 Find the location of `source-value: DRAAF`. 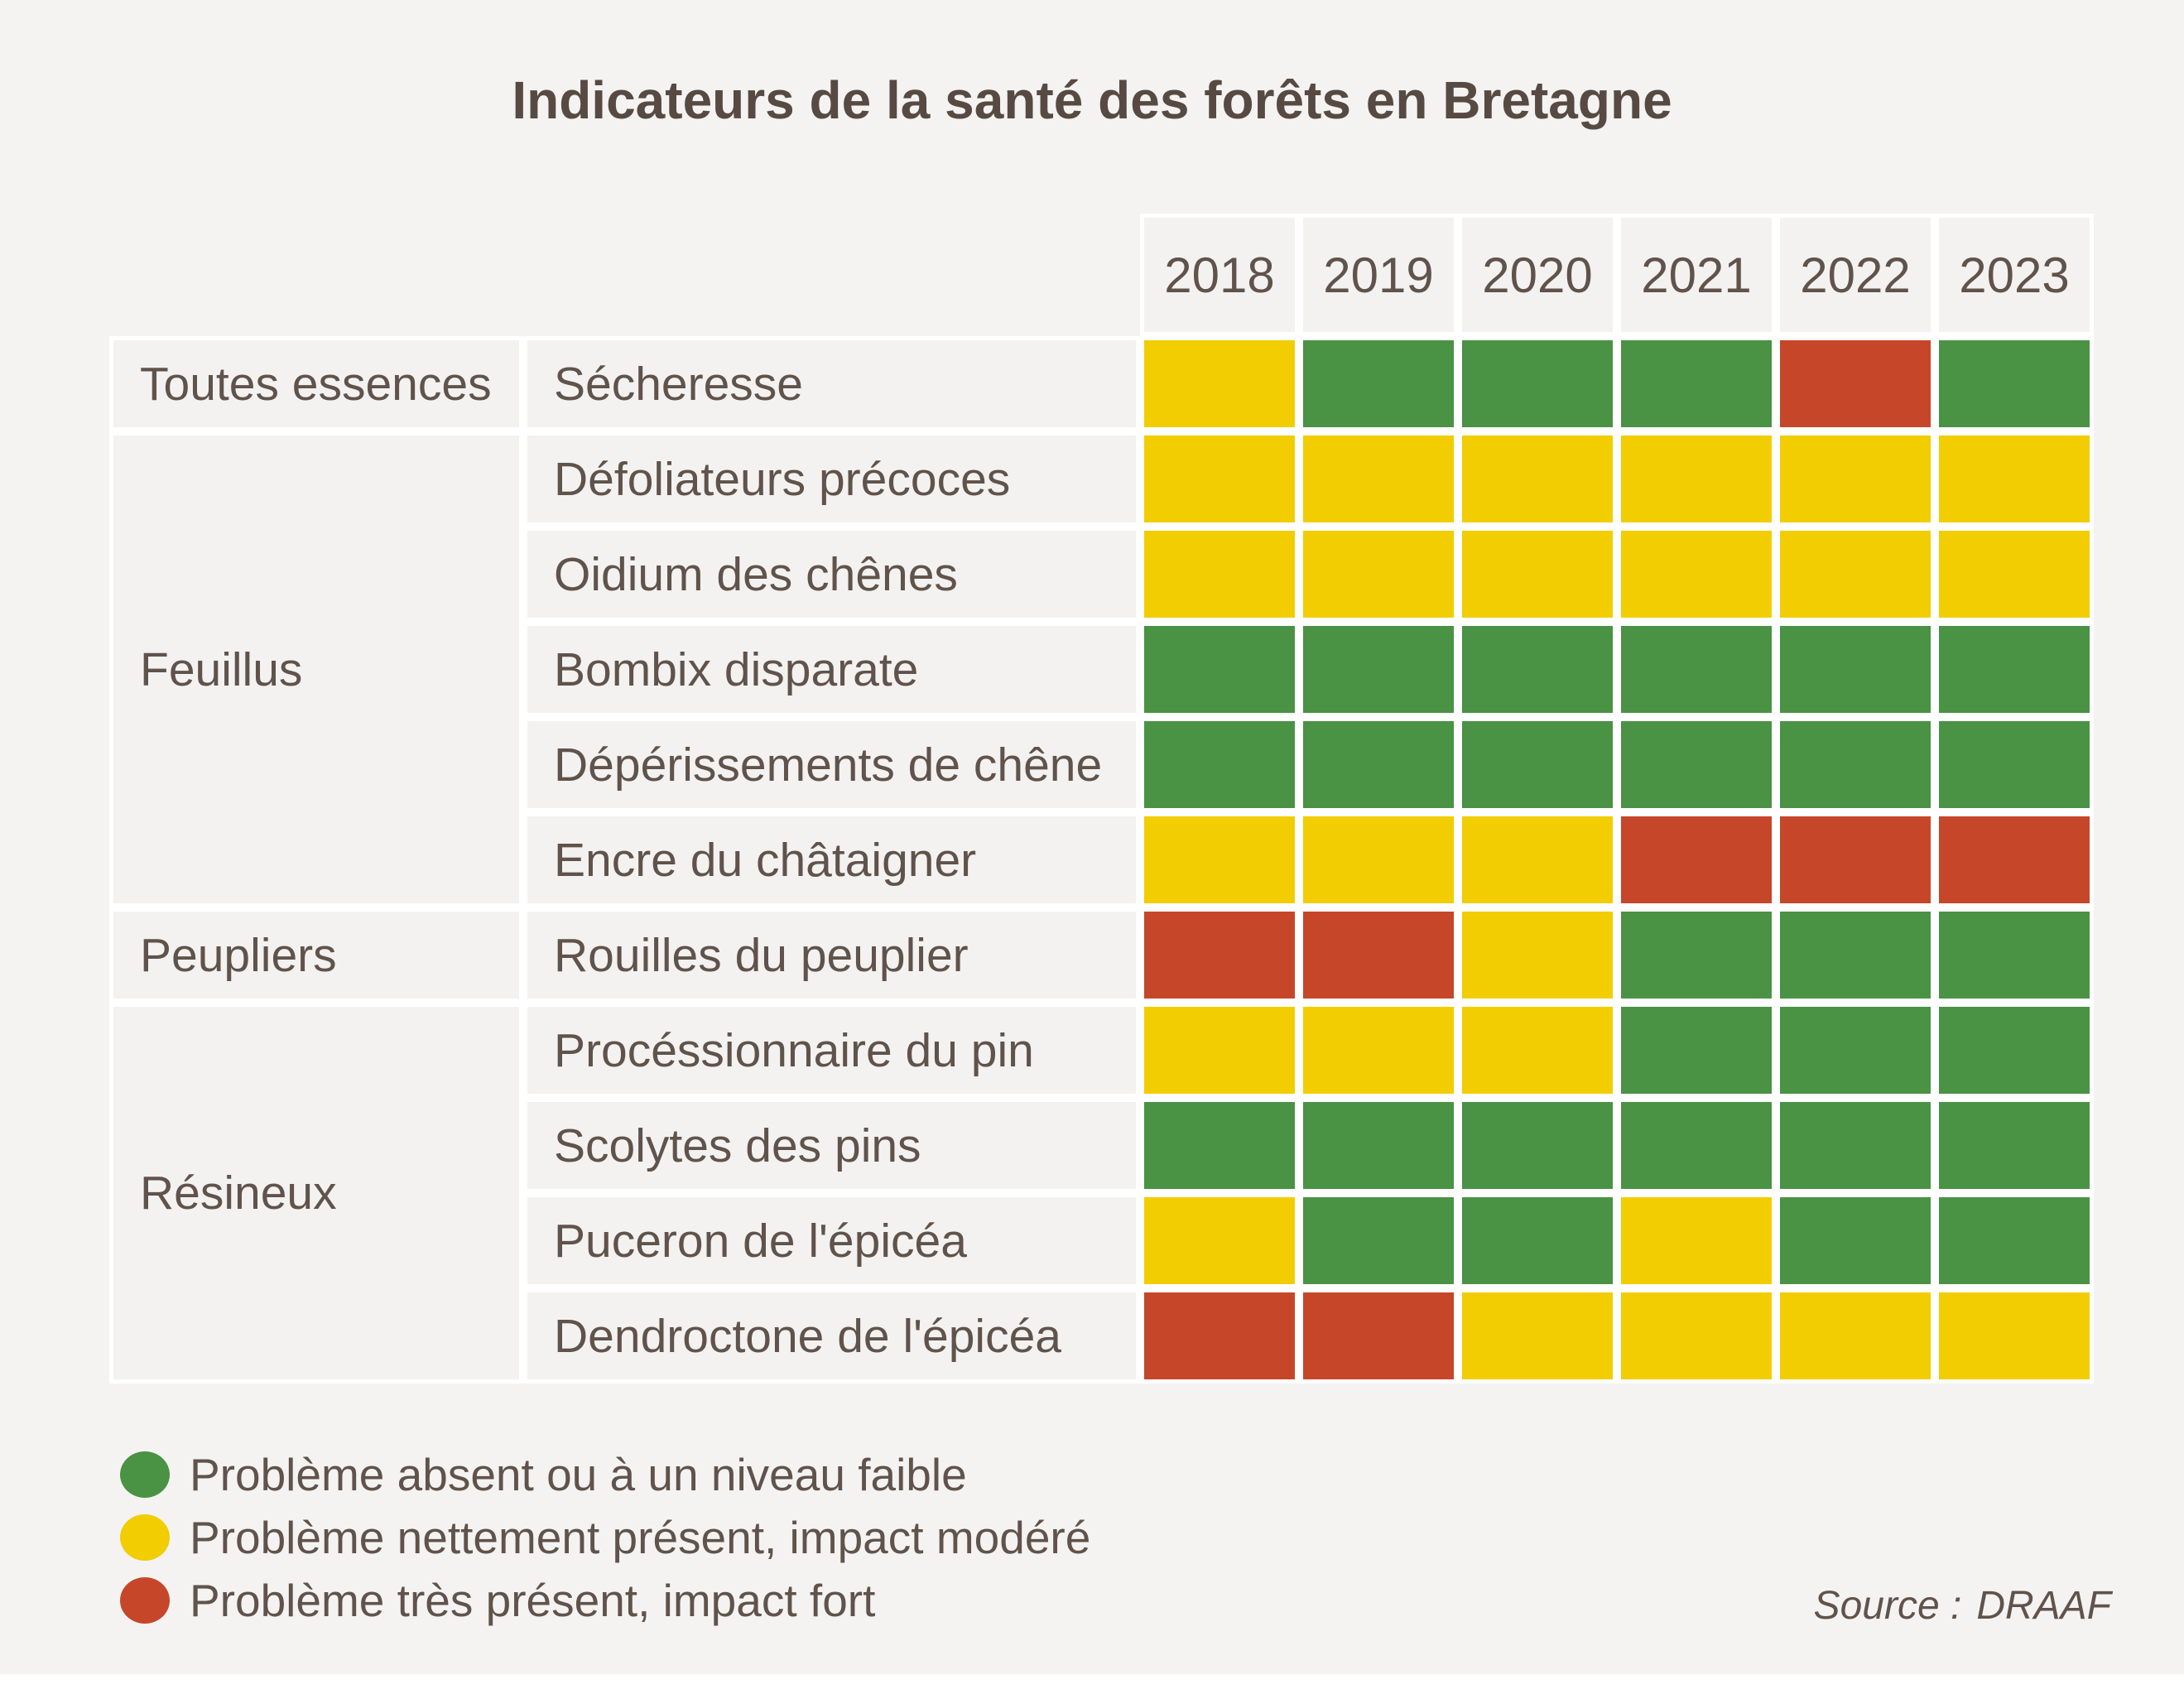

source-value: DRAAF is located at coordinates (2043, 1606).